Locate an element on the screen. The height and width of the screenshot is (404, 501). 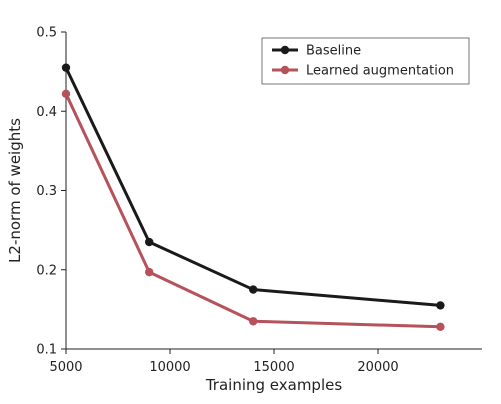
legend-label: Baseline is located at coordinates (333, 51).